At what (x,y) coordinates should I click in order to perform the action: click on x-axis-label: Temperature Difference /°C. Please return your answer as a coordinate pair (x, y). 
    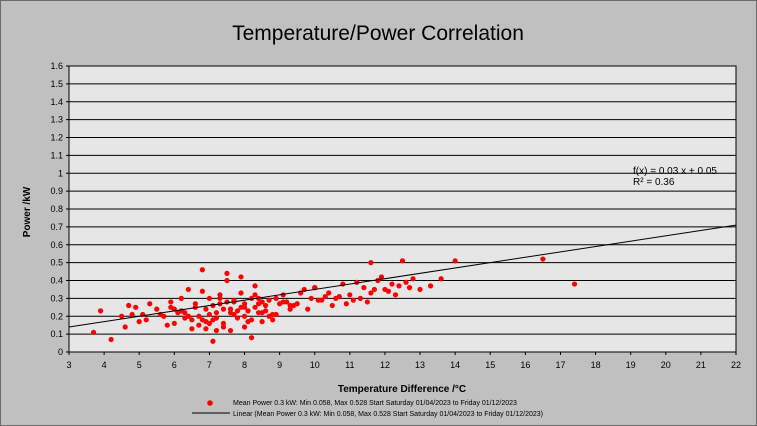
    Looking at the image, I should click on (402, 389).